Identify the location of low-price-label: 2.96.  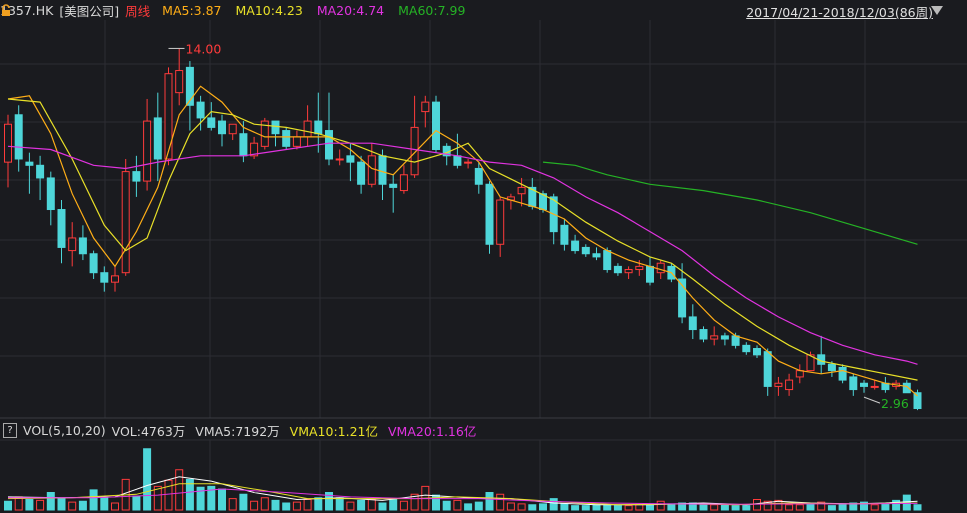
(895, 403).